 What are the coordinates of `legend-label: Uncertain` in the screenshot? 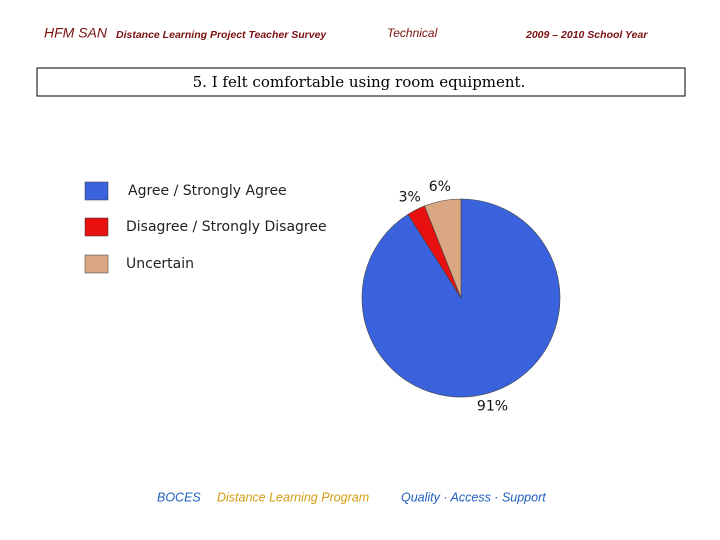 It's located at (160, 264).